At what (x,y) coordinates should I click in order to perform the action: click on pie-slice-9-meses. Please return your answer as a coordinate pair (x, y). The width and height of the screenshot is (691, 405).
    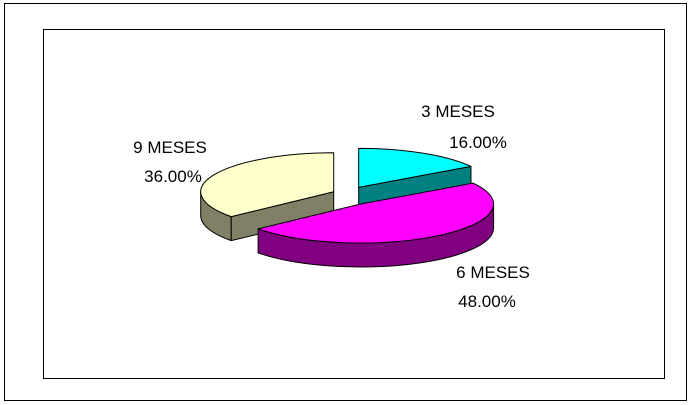
    Looking at the image, I should click on (267, 197).